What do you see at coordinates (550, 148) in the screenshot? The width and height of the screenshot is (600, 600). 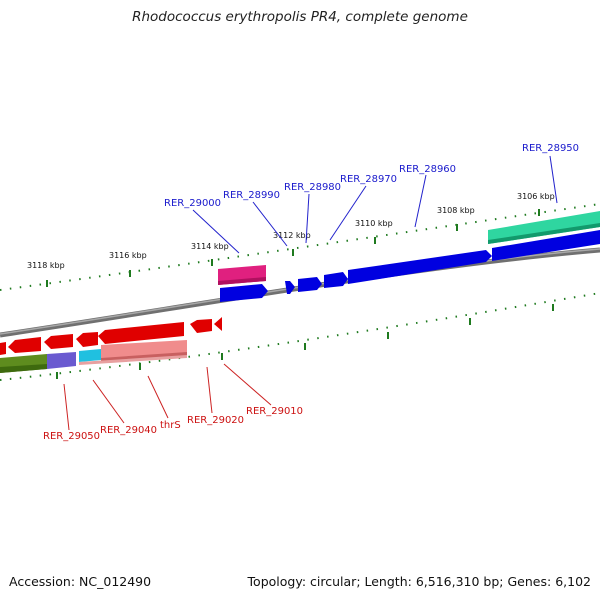 I see `label-RER_28950: RER_28950` at bounding box center [550, 148].